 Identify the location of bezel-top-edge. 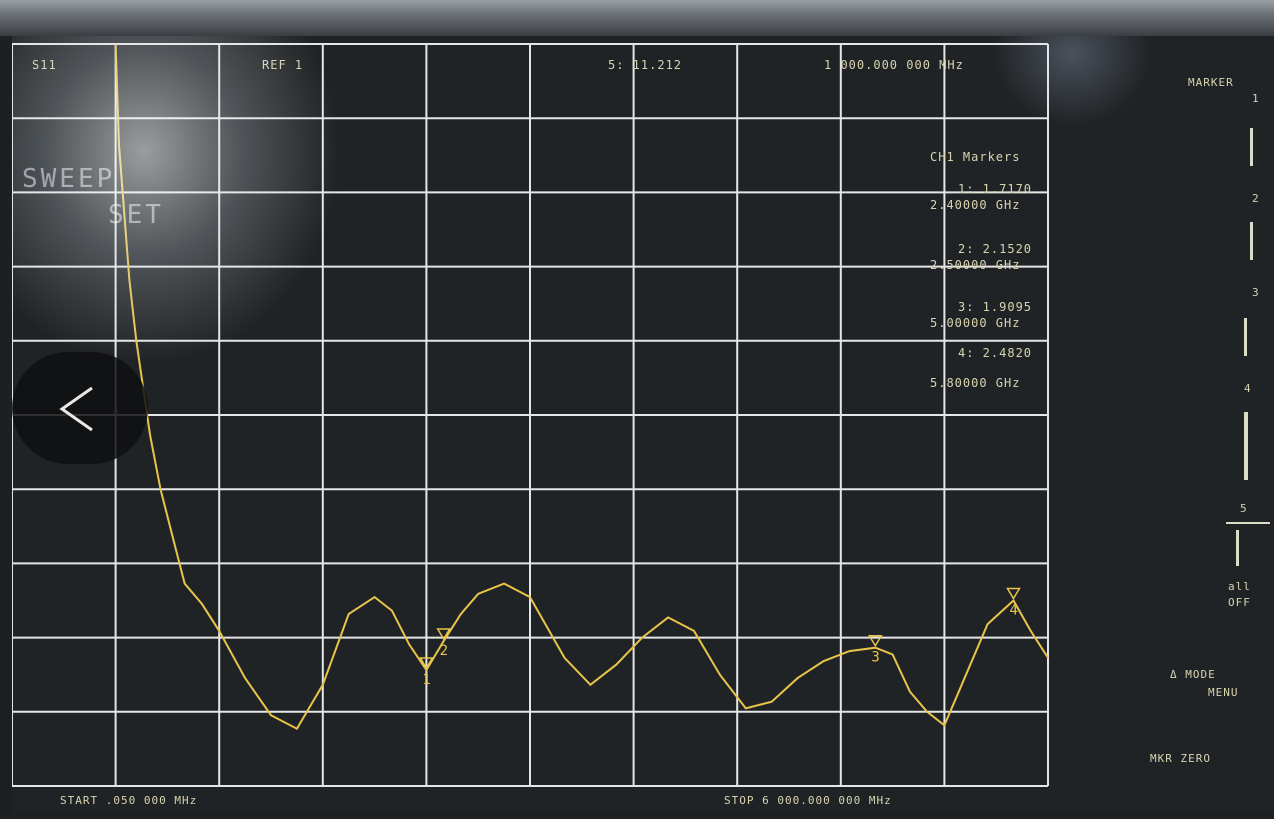
(637, 18).